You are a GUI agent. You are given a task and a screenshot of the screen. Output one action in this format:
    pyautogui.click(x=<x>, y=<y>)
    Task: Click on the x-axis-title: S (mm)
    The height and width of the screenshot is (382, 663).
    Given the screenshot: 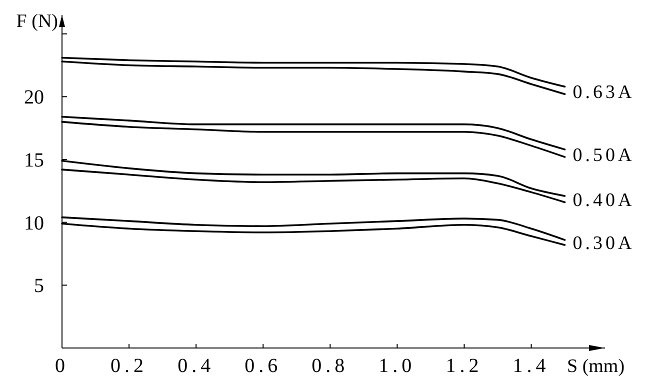 What is the action you would take?
    pyautogui.click(x=596, y=366)
    